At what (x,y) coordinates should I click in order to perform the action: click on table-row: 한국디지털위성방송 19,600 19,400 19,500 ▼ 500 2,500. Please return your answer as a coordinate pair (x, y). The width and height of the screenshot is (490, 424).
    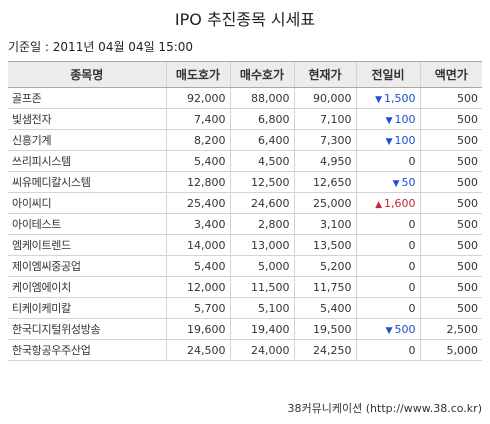
    Looking at the image, I should click on (245, 329).